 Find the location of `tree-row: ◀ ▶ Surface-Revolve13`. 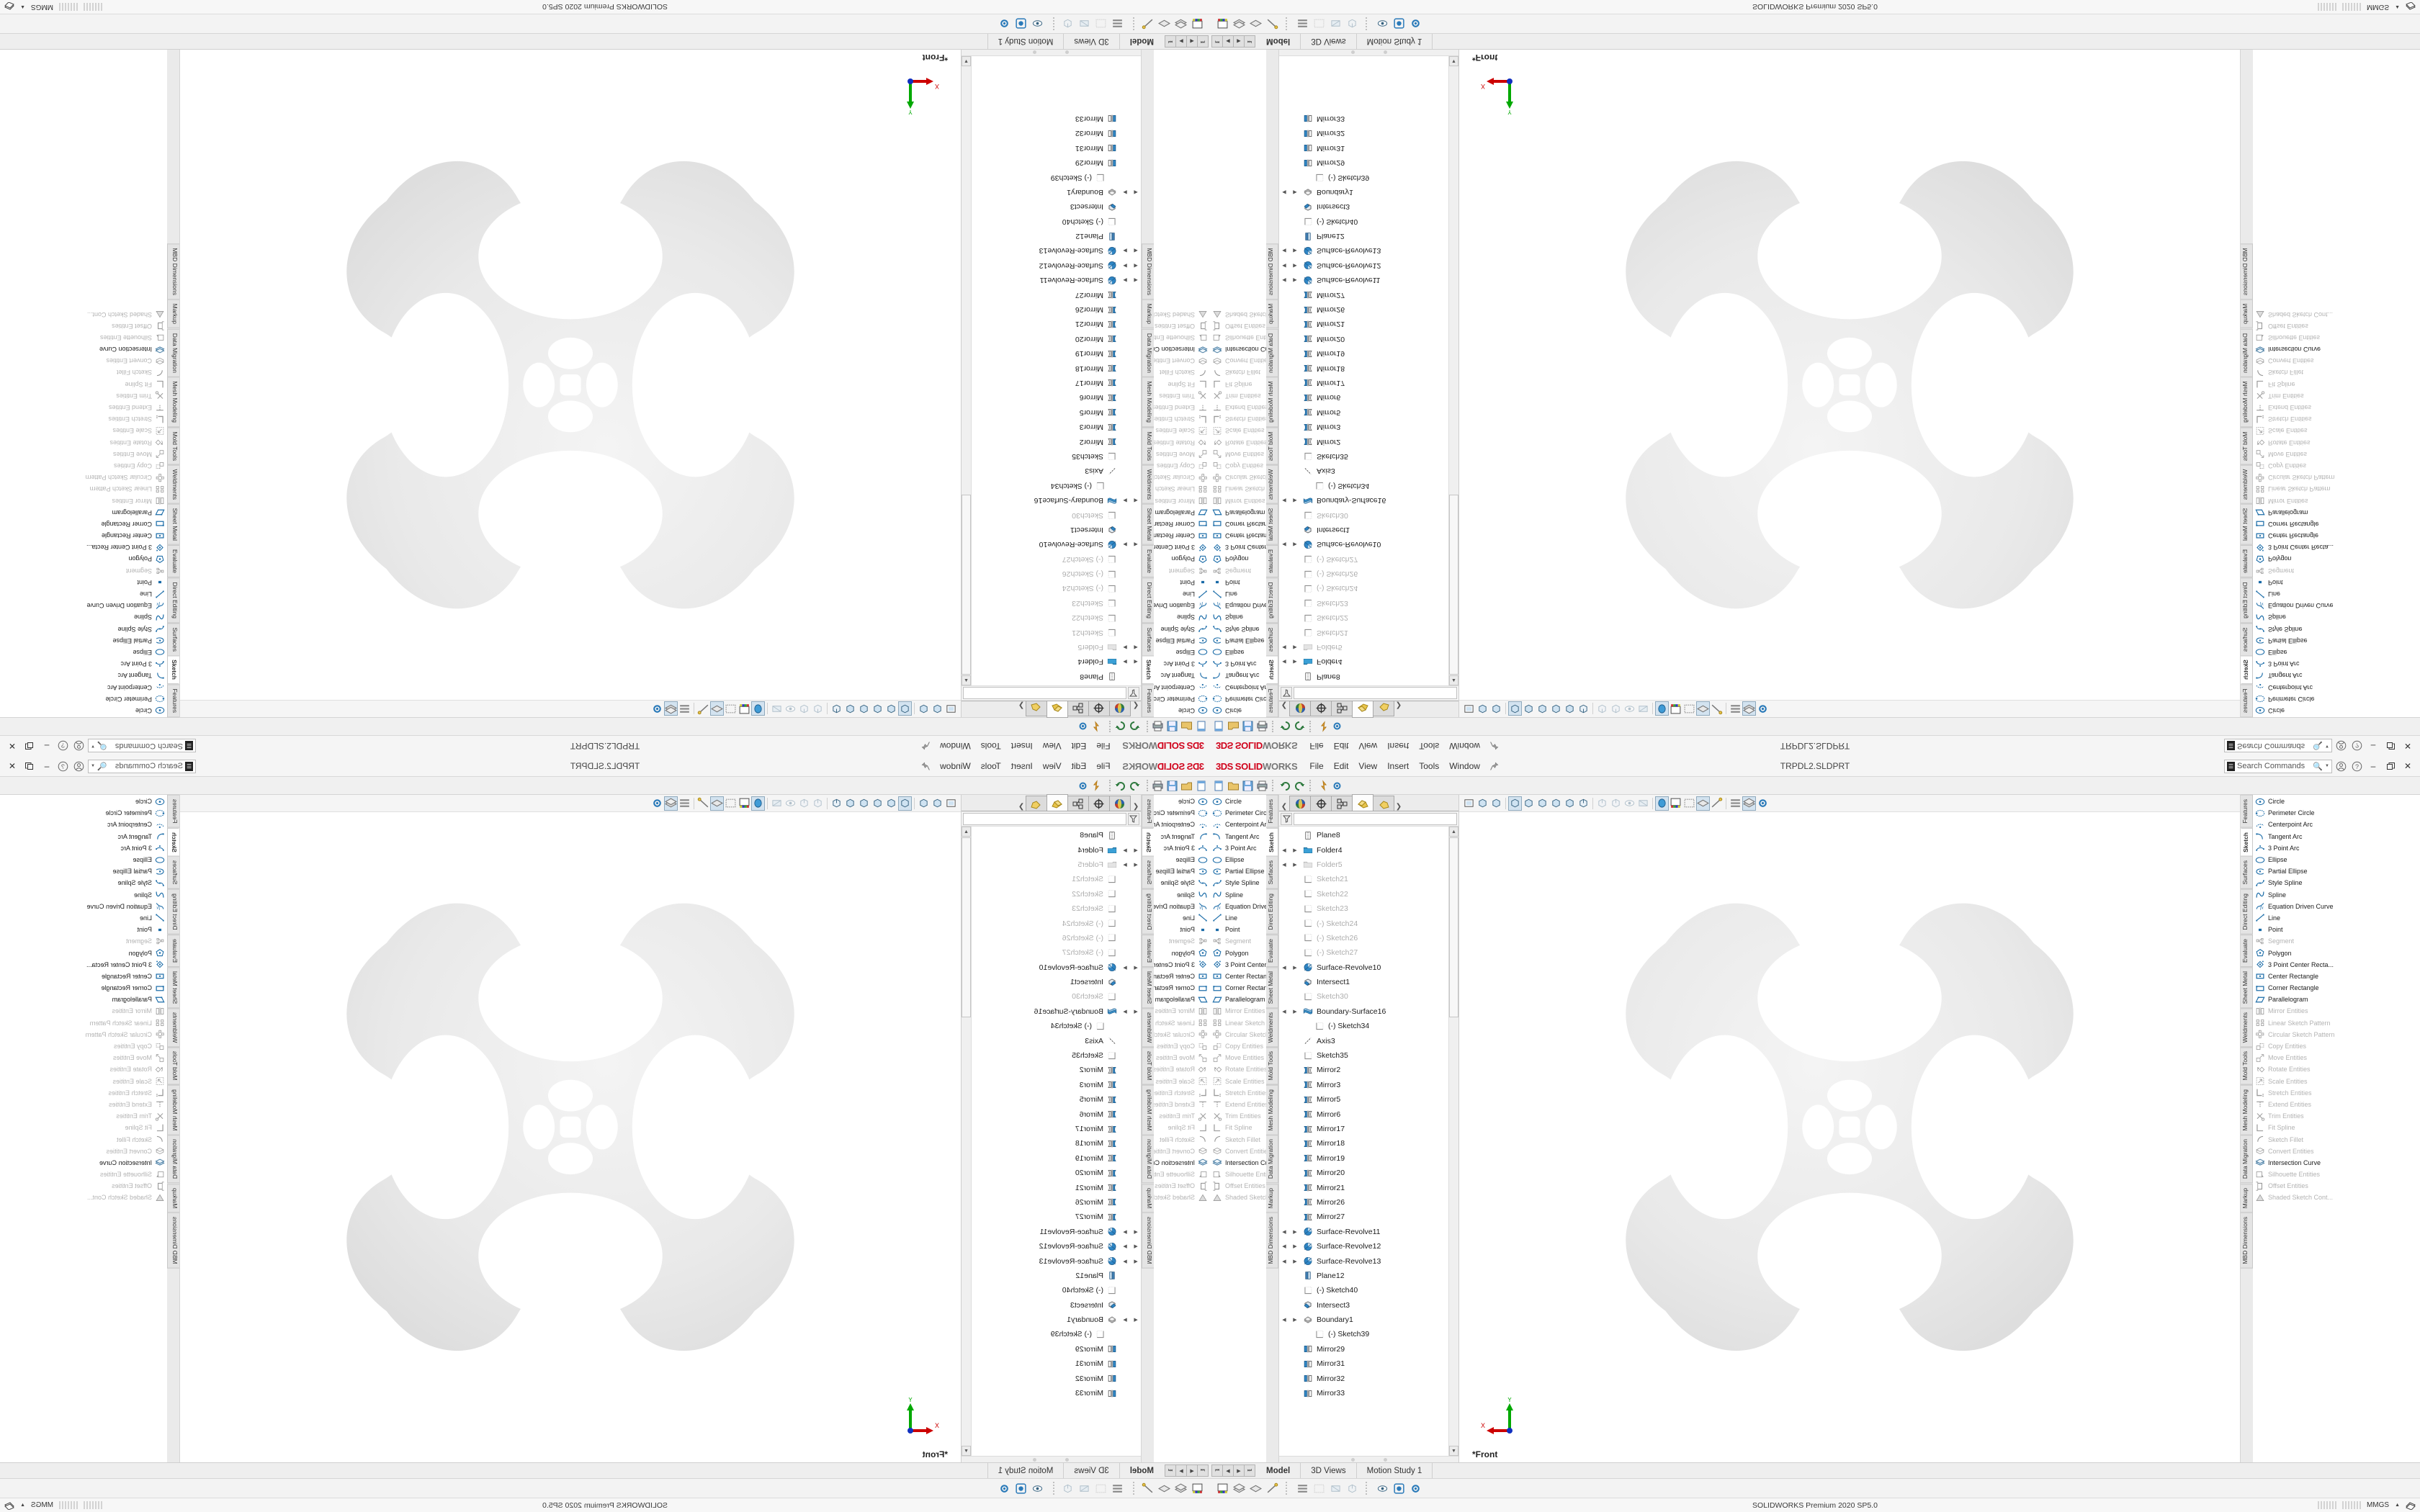

tree-row: ◀ ▶ Surface-Revolve13 is located at coordinates (1051, 1261).